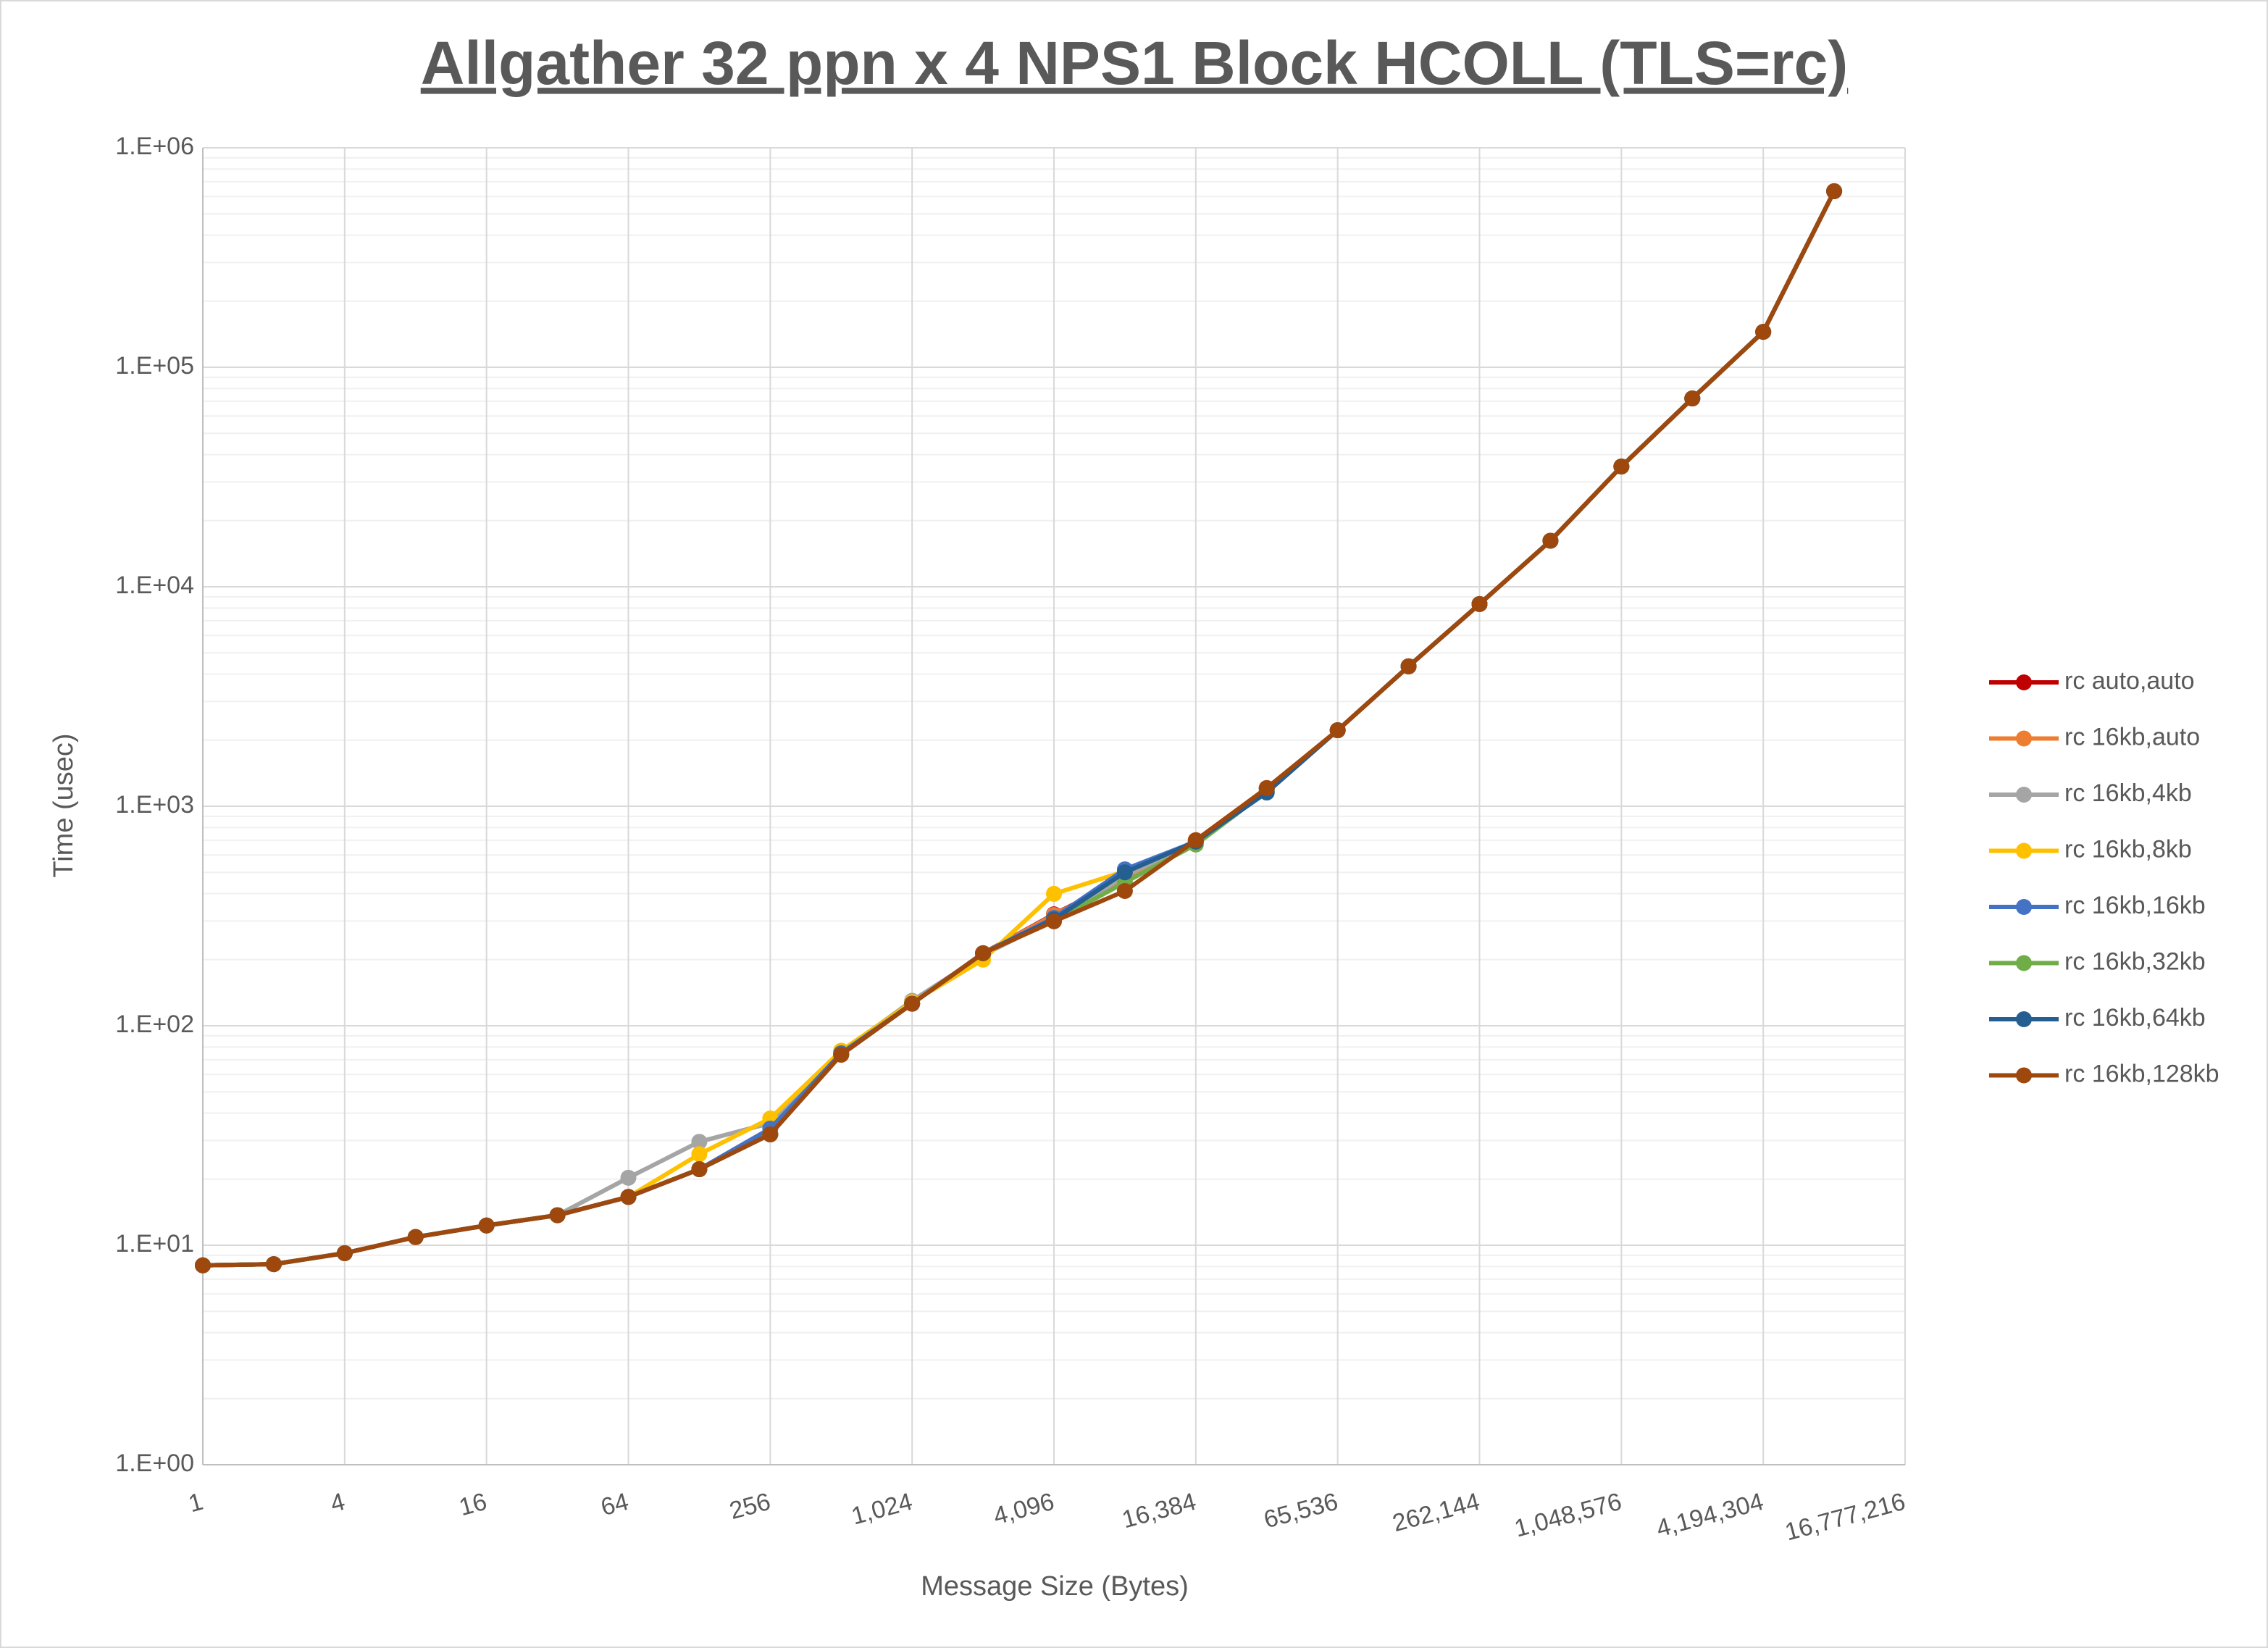 This screenshot has width=2268, height=1648. What do you see at coordinates (2142, 1073) in the screenshot?
I see `legend-label: rc 16kb,128kb` at bounding box center [2142, 1073].